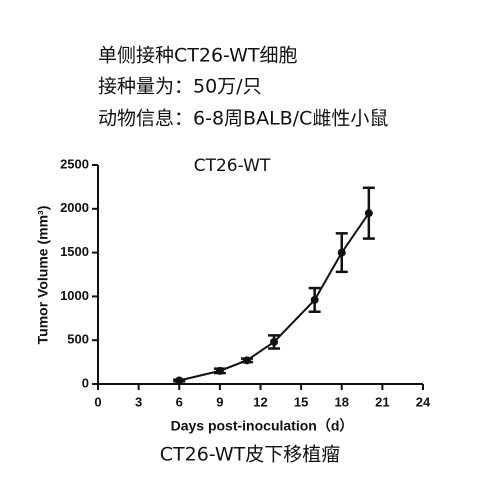  I want to click on chart-title: CT26-WT, so click(232, 166).